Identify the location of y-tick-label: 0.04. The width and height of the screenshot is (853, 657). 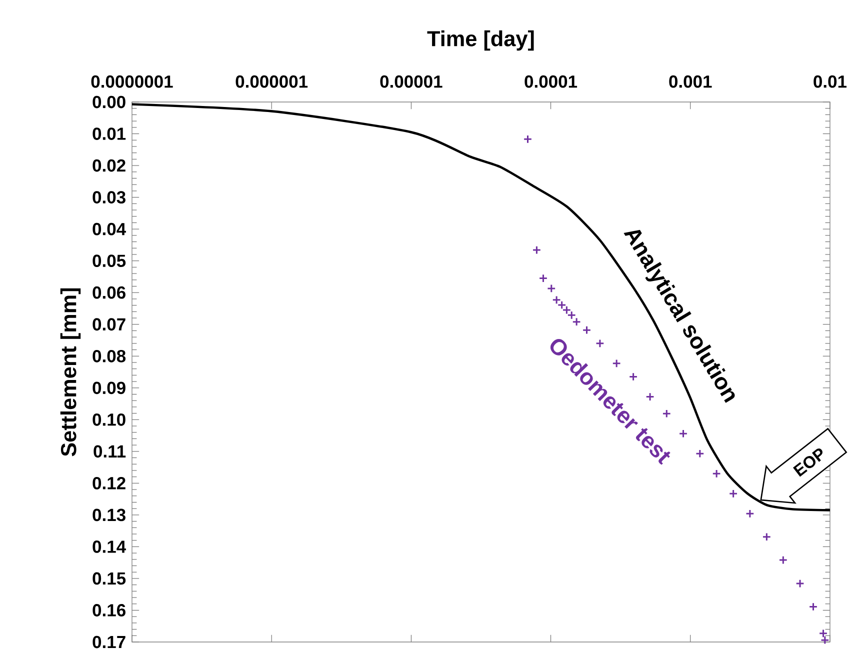
(109, 229).